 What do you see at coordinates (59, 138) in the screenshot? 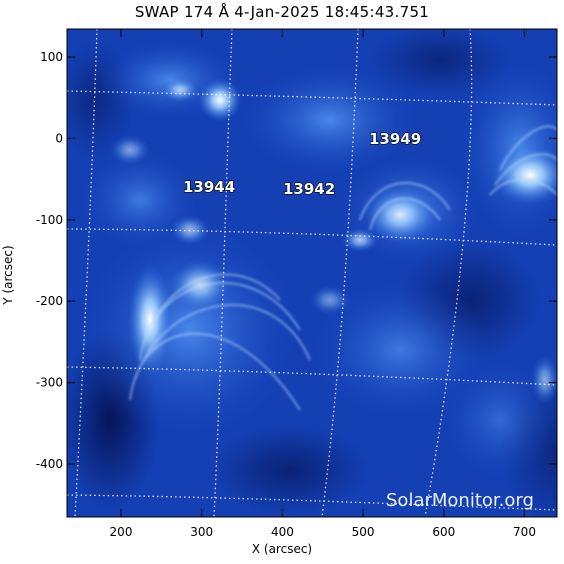
I see `y-tick-label: 0` at bounding box center [59, 138].